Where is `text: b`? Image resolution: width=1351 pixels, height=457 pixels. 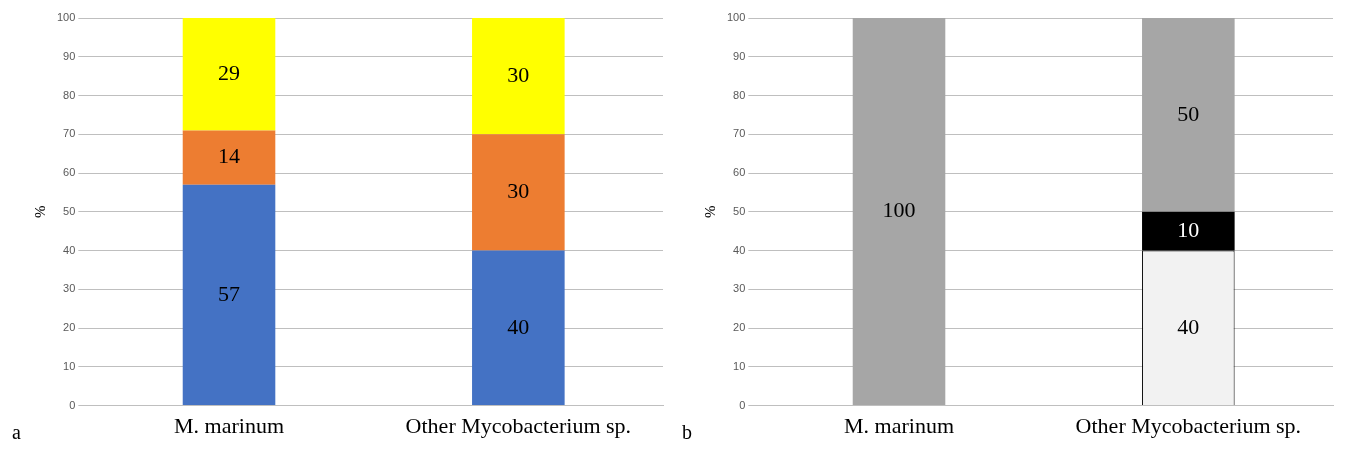 text: b is located at coordinates (687, 432).